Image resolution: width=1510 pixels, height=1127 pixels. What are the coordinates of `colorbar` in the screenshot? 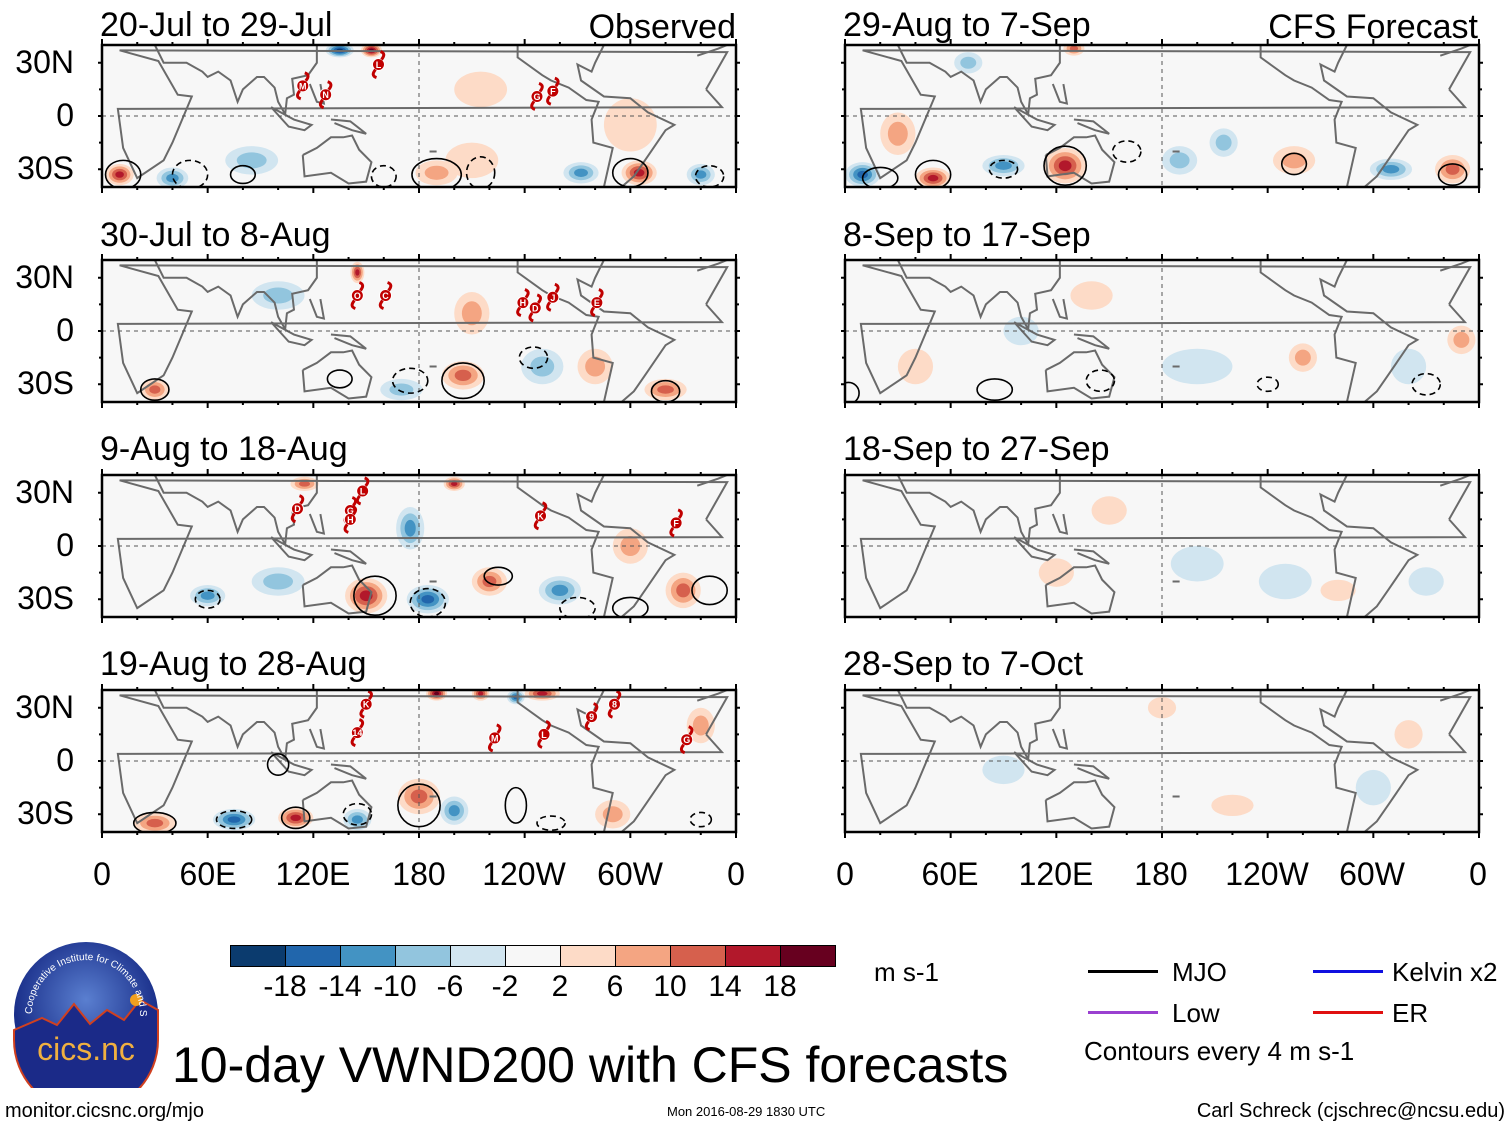 It's located at (533, 956).